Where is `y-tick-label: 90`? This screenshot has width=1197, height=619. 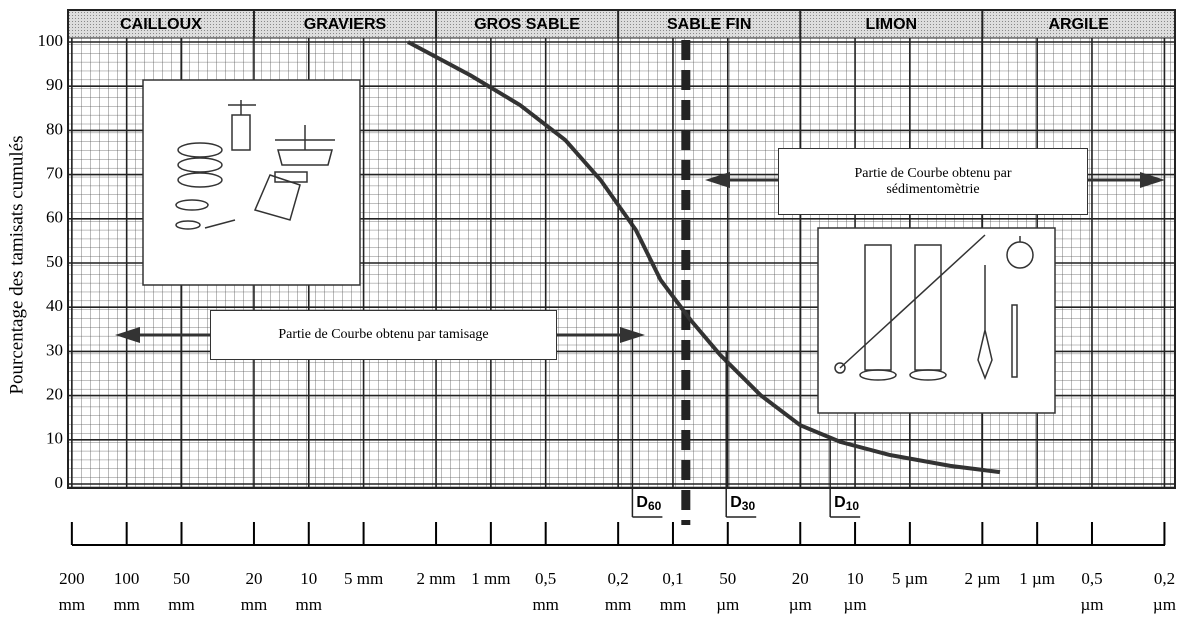 y-tick-label: 90 is located at coordinates (54, 84).